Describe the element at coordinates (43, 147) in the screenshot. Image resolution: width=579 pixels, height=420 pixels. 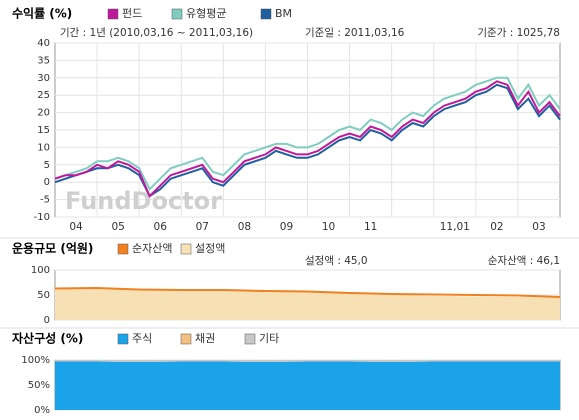
I see `y-tick-label: 10` at that location.